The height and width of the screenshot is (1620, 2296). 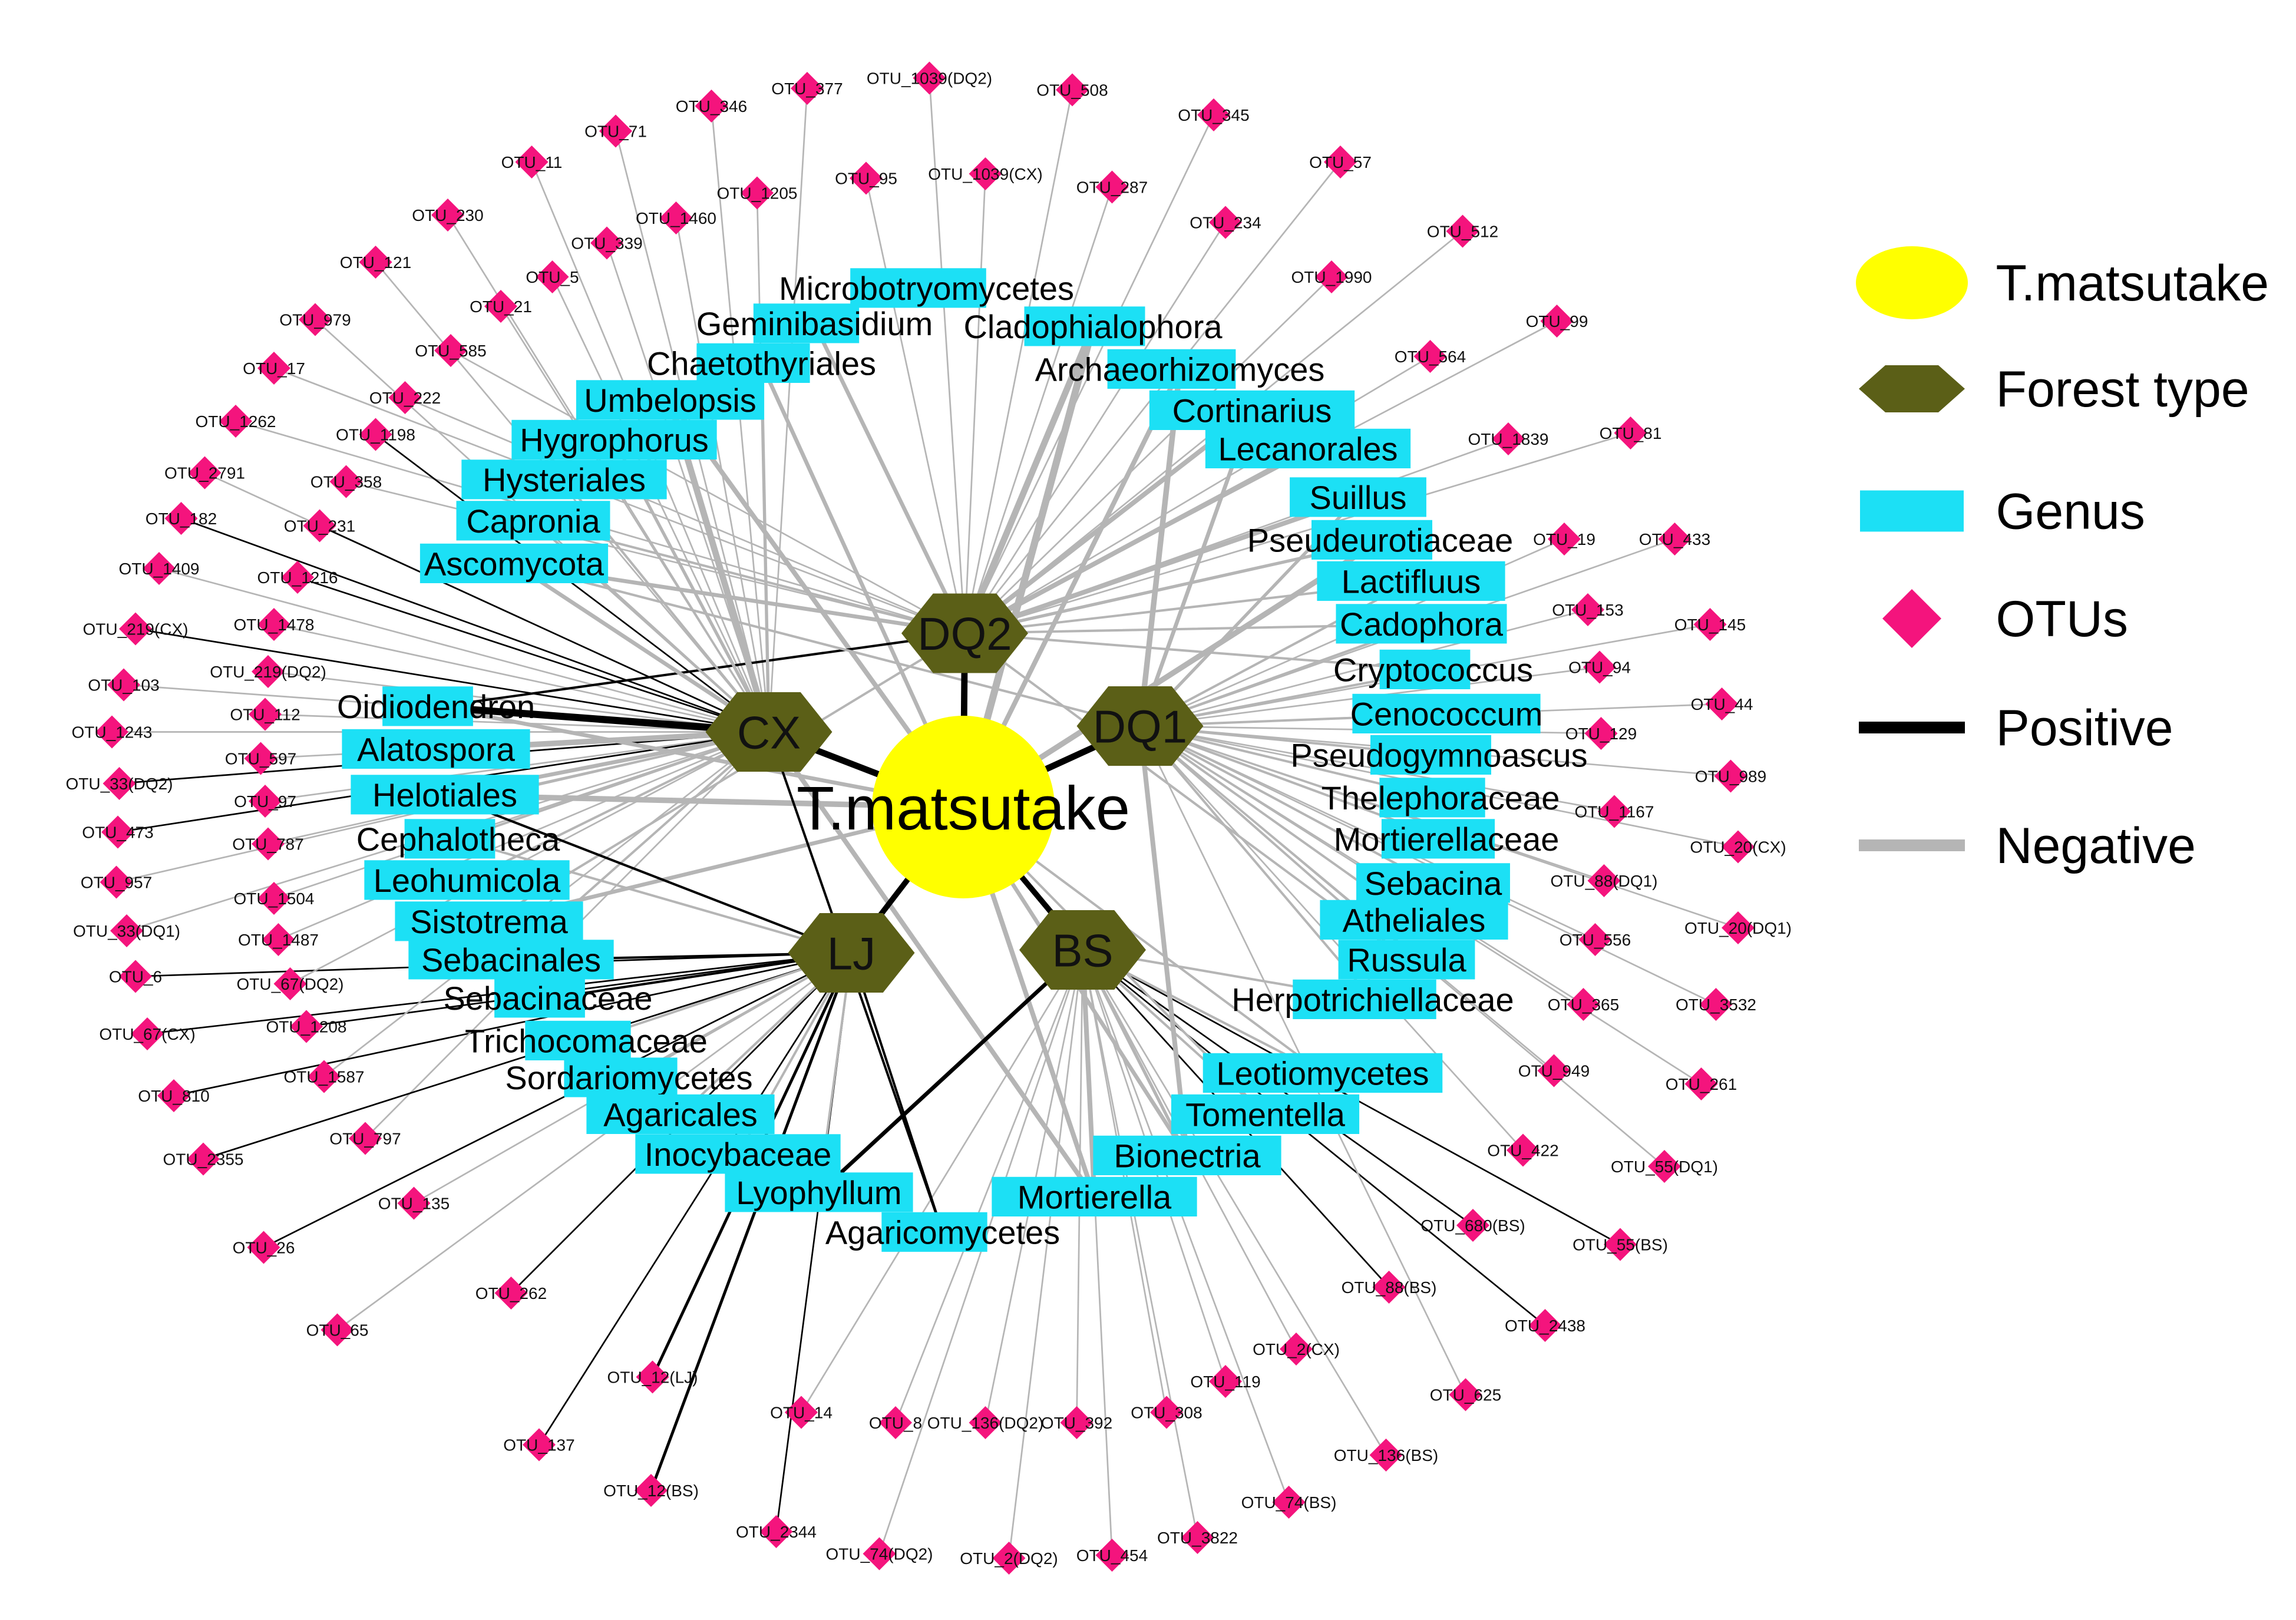 I want to click on genus-node-thelephoraceae: Thelephoraceae, so click(x=1441, y=798).